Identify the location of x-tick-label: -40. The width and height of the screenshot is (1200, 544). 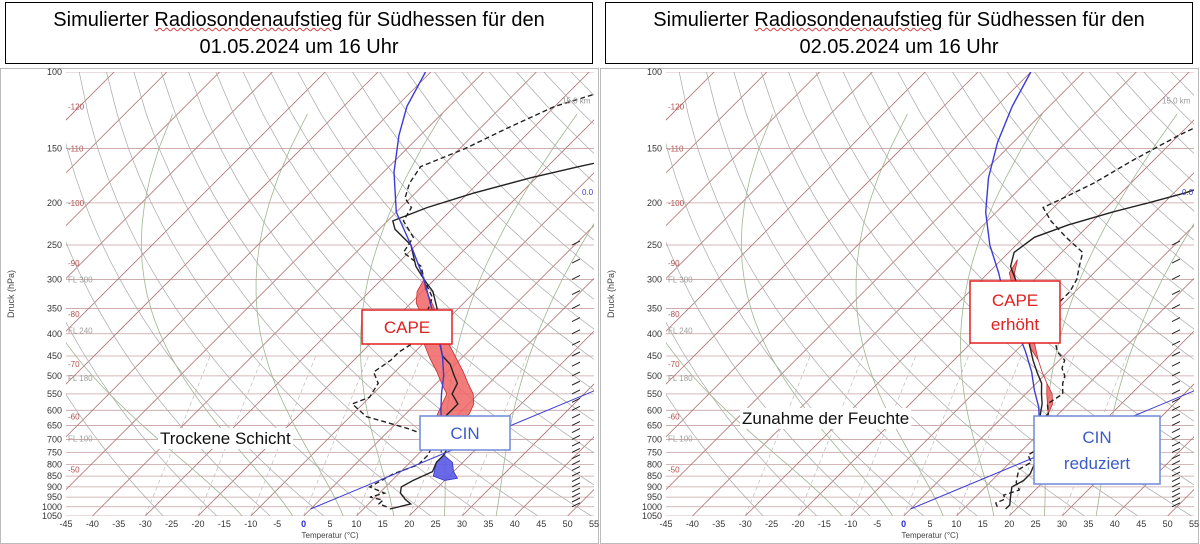
(692, 524).